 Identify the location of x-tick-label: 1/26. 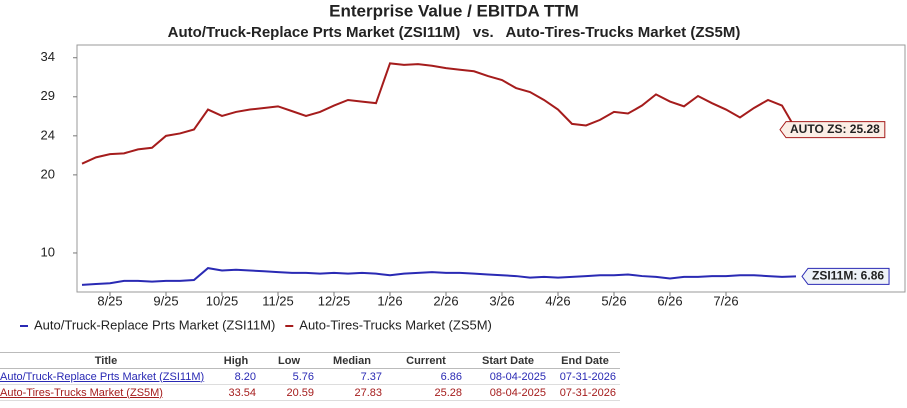
(389, 300).